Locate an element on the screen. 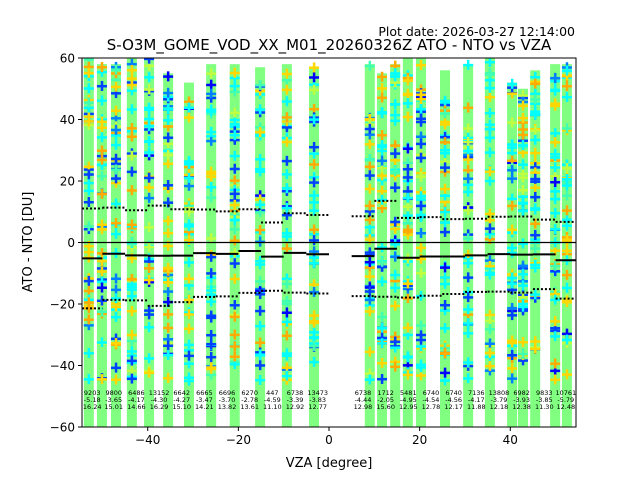  bin-std: 11.30 is located at coordinates (544, 407).